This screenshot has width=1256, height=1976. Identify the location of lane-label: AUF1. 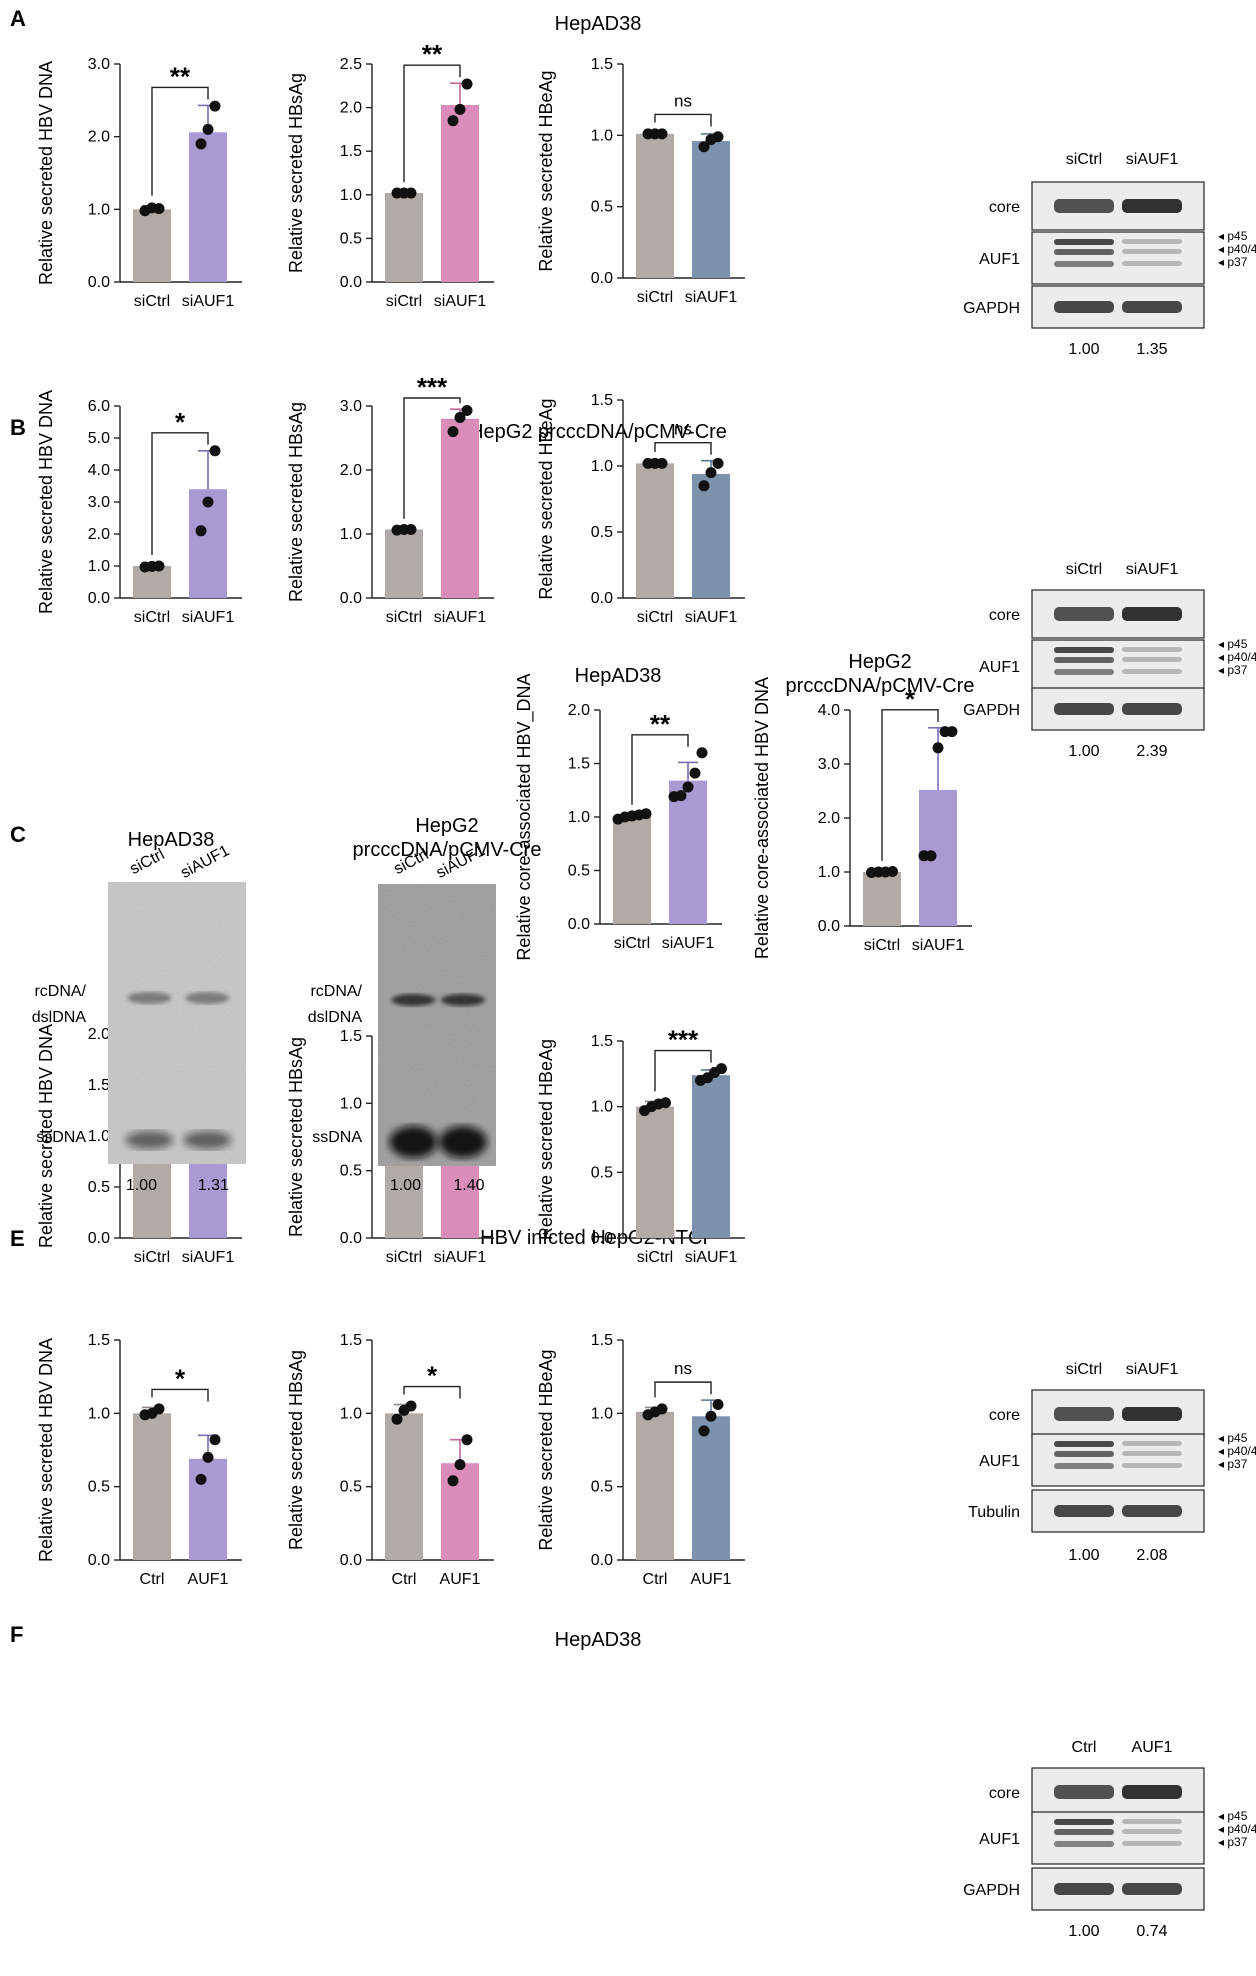
(1152, 1747).